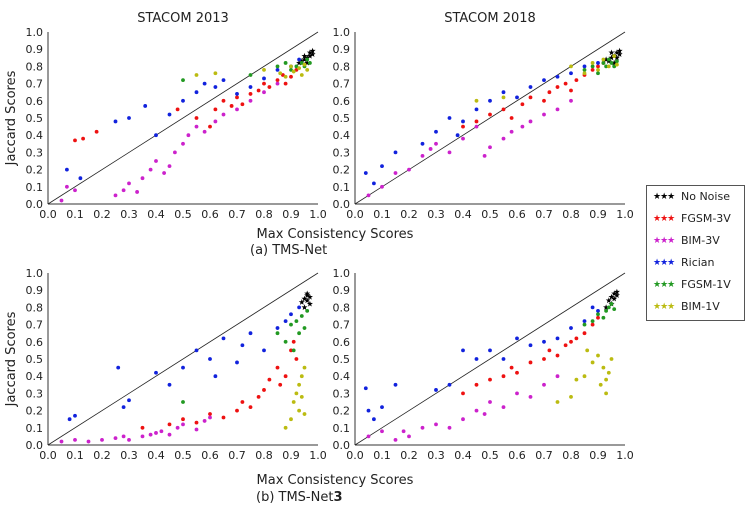  Describe the element at coordinates (571, 455) in the screenshot. I see `x-tick-label: 0.8` at that location.